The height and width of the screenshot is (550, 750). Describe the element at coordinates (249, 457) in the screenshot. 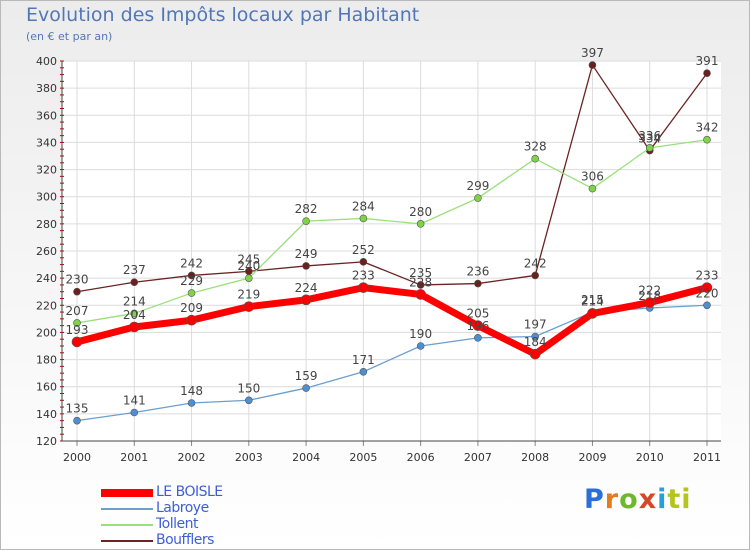

I see `x-tick-label: 2003` at that location.